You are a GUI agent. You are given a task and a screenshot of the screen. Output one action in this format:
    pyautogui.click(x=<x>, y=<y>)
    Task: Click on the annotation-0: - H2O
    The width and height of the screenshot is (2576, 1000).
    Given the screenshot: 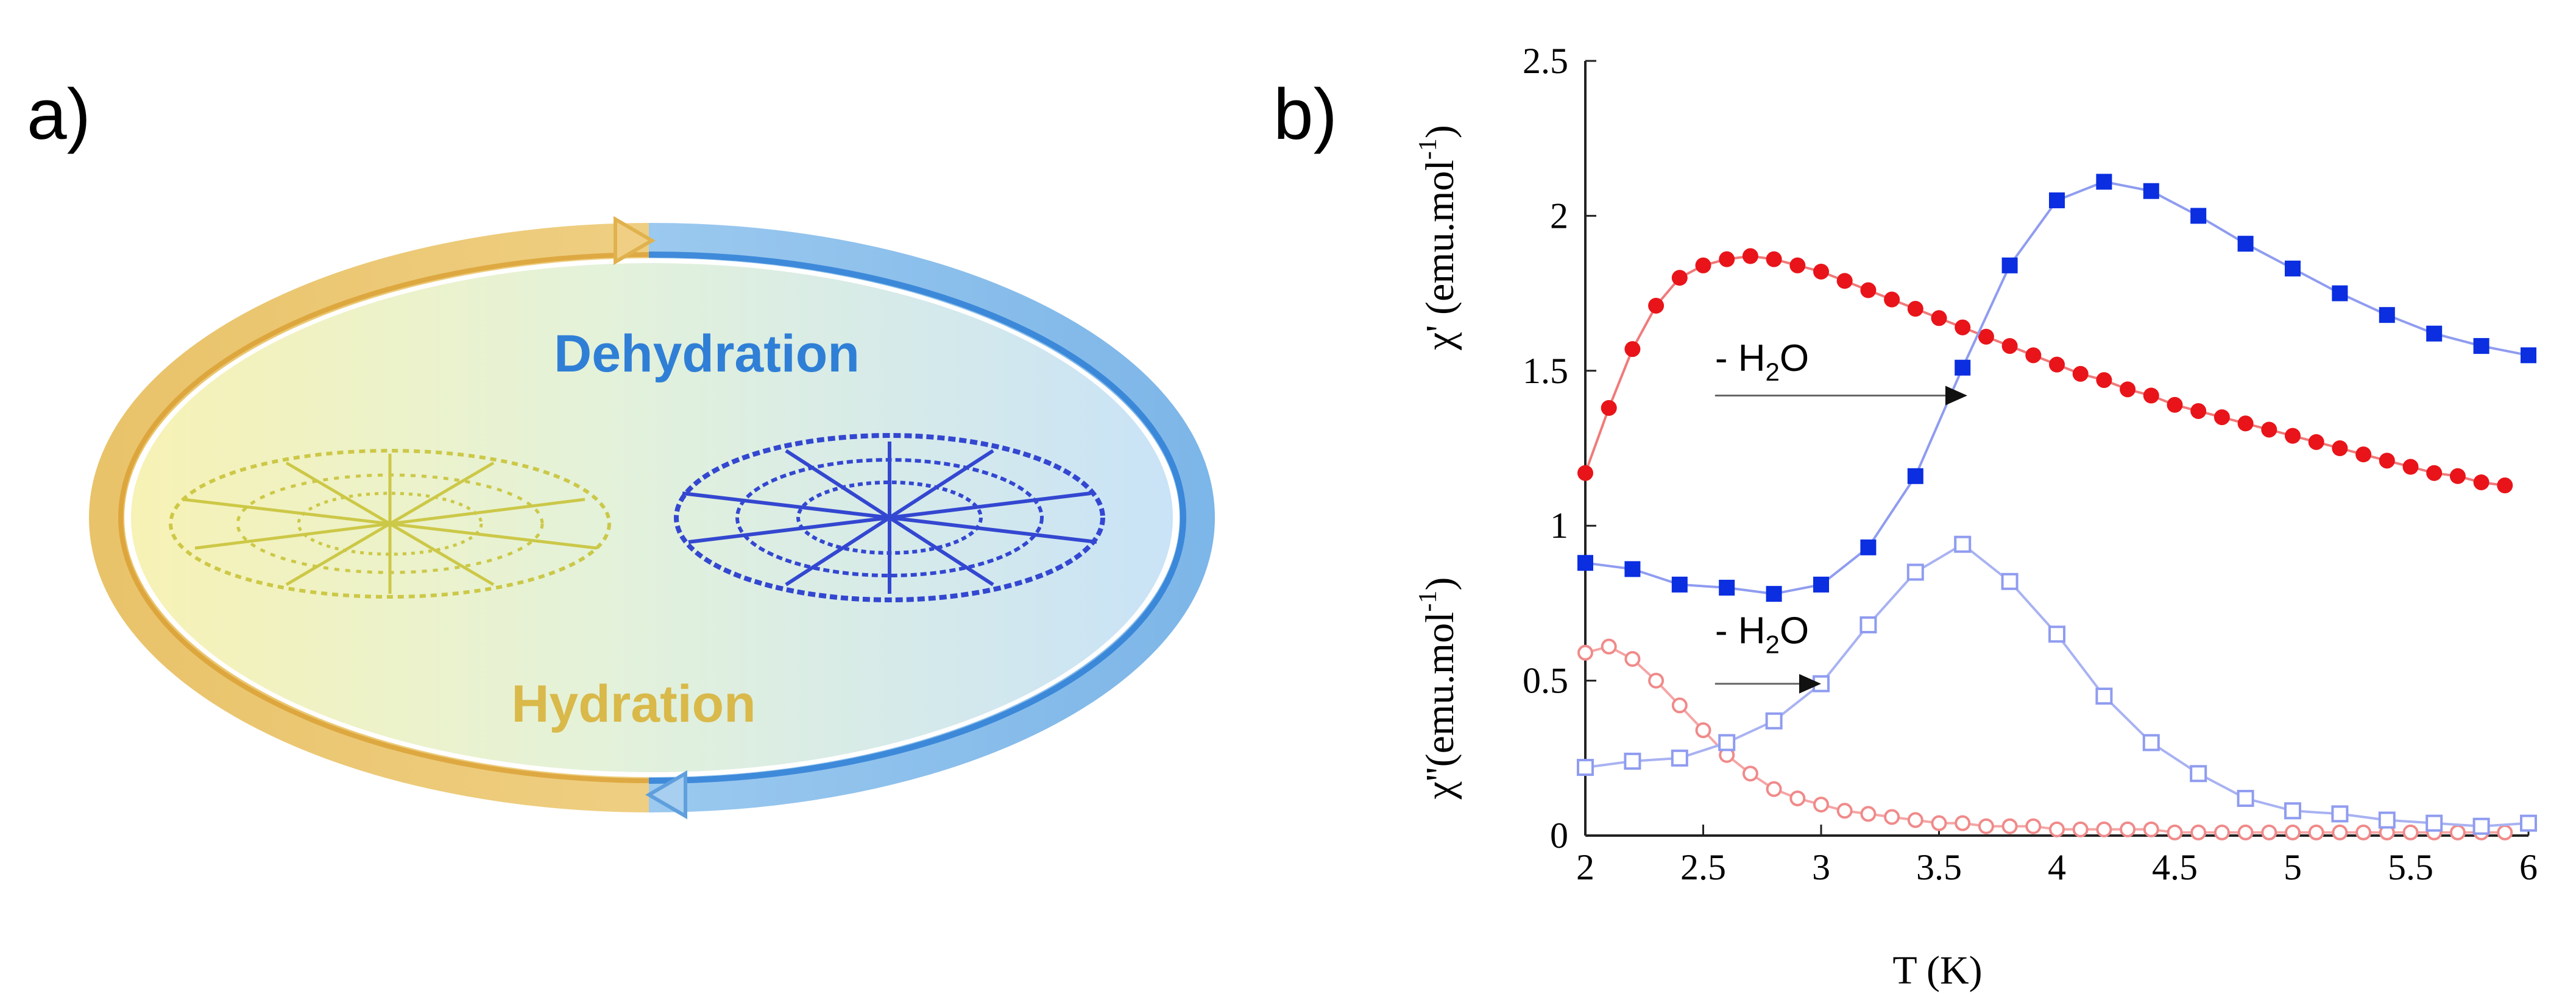 What is the action you would take?
    pyautogui.click(x=1840, y=371)
    